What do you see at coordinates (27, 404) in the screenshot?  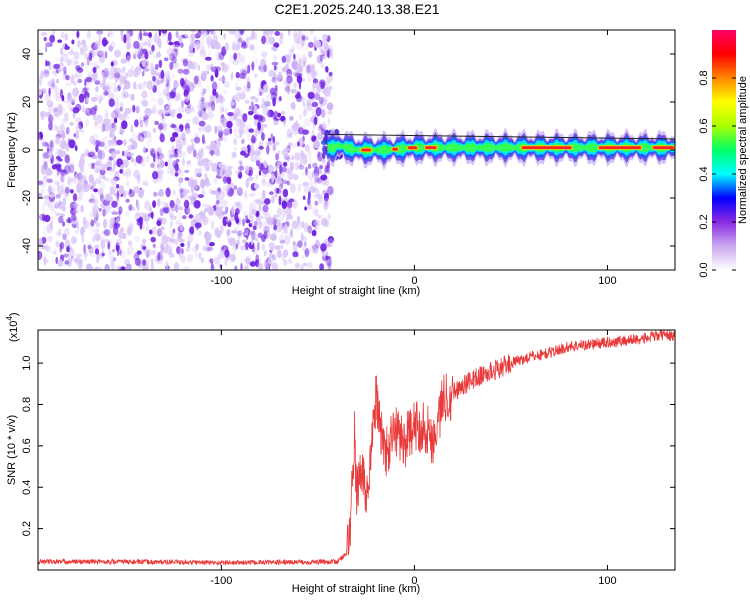 I see `snr-y-tick-label: 0.8` at bounding box center [27, 404].